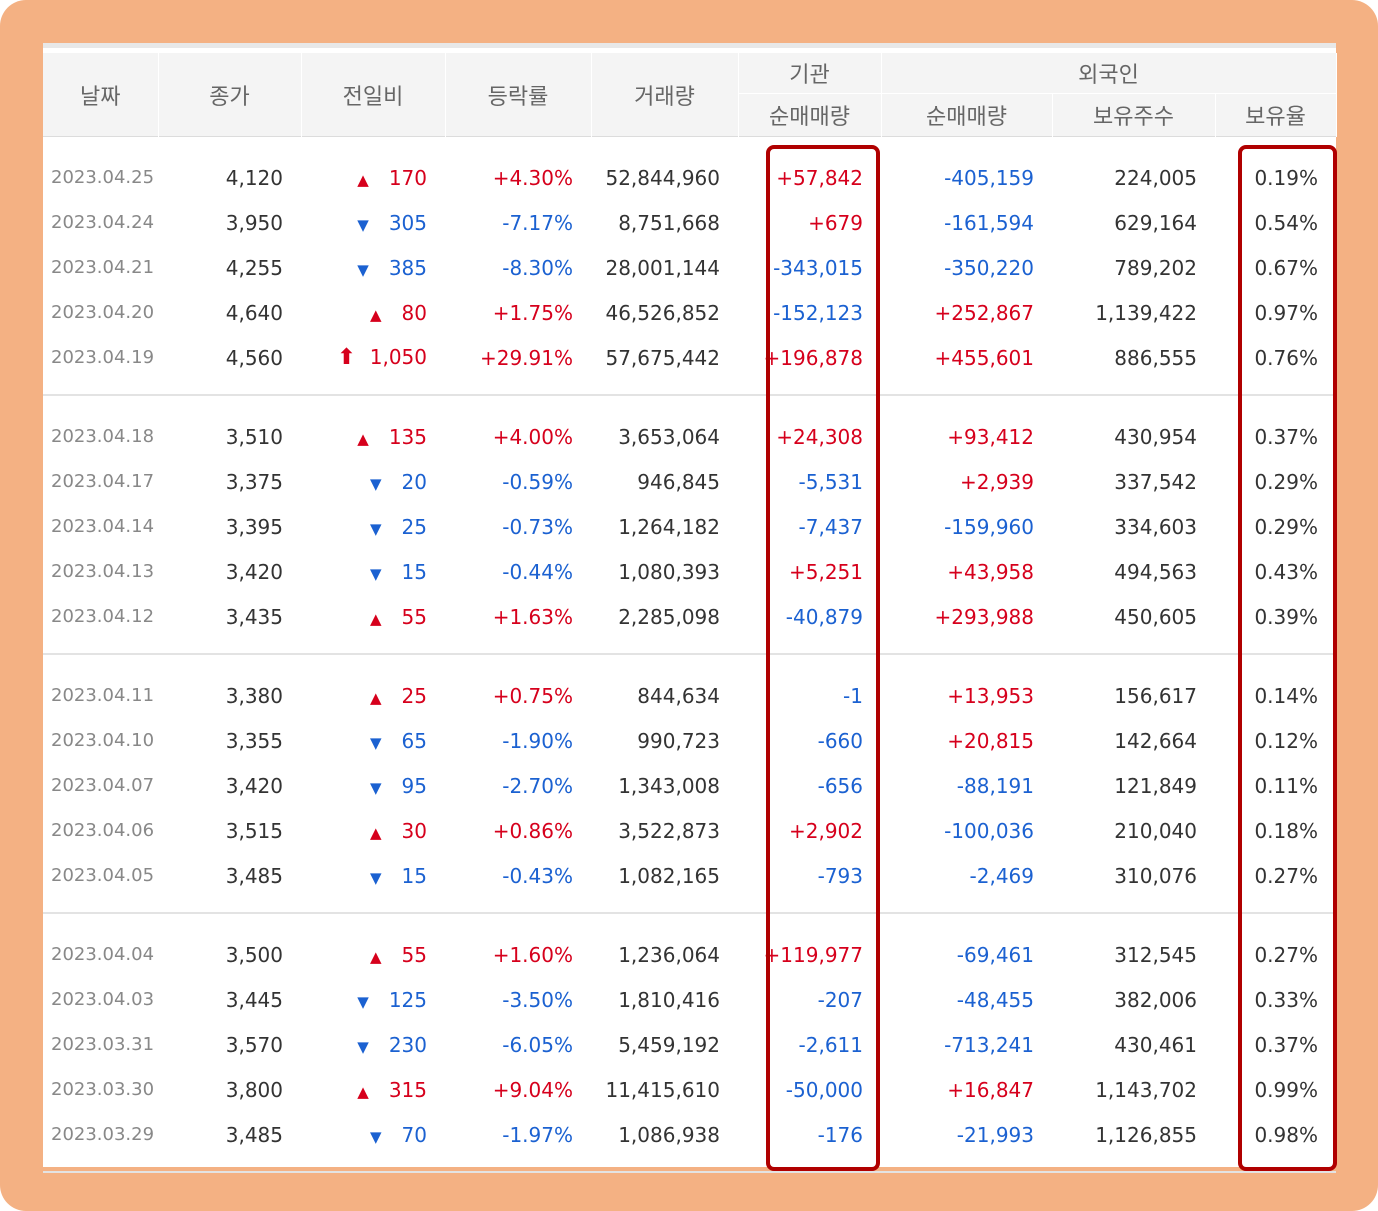 The width and height of the screenshot is (1378, 1211). I want to click on foreign-ratio-cell: 0.11%, so click(1286, 785).